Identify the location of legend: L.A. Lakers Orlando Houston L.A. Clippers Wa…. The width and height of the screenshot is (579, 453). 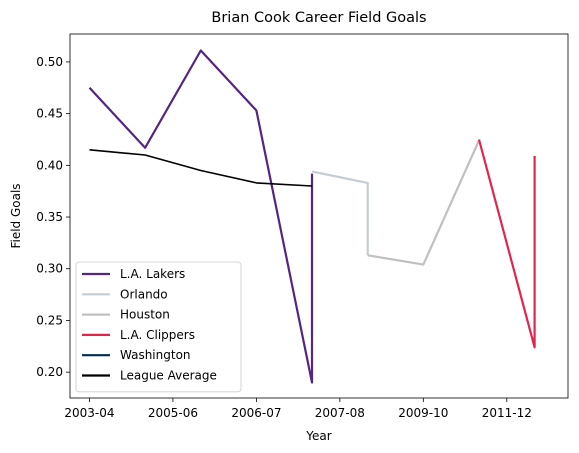
(158, 327).